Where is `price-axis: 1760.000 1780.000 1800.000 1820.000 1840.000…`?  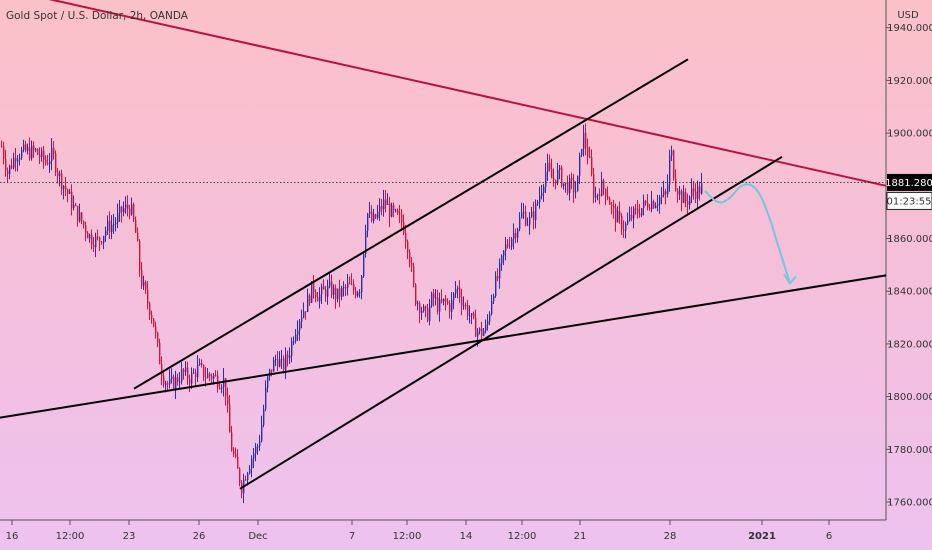 price-axis: 1760.000 1780.000 1800.000 1820.000 1840.000… is located at coordinates (909, 266).